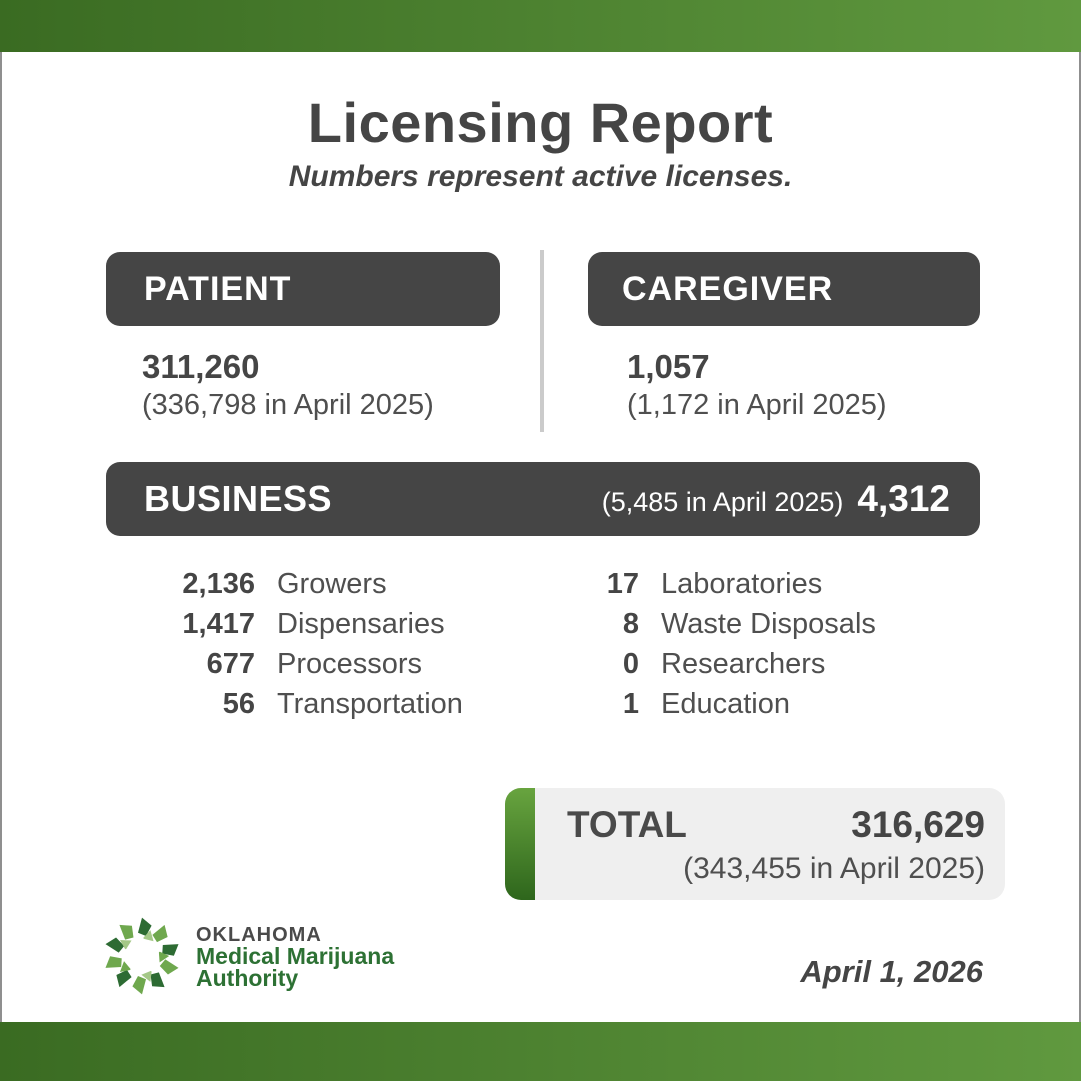  I want to click on breakdown-row-processors: 677 Processors, so click(347, 664).